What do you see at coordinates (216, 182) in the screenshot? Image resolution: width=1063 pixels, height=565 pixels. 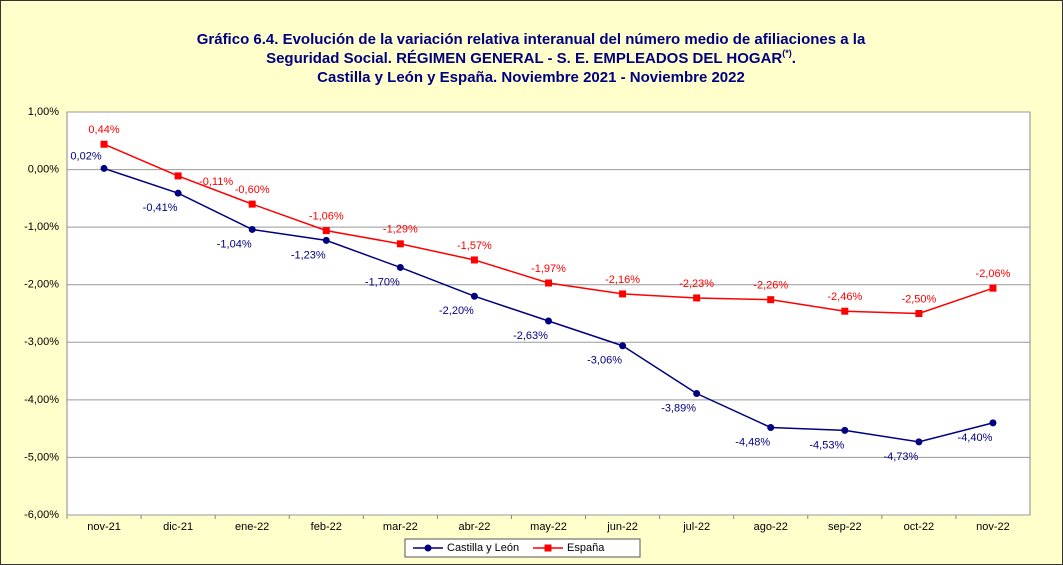 I see `data-label: -0,11%` at bounding box center [216, 182].